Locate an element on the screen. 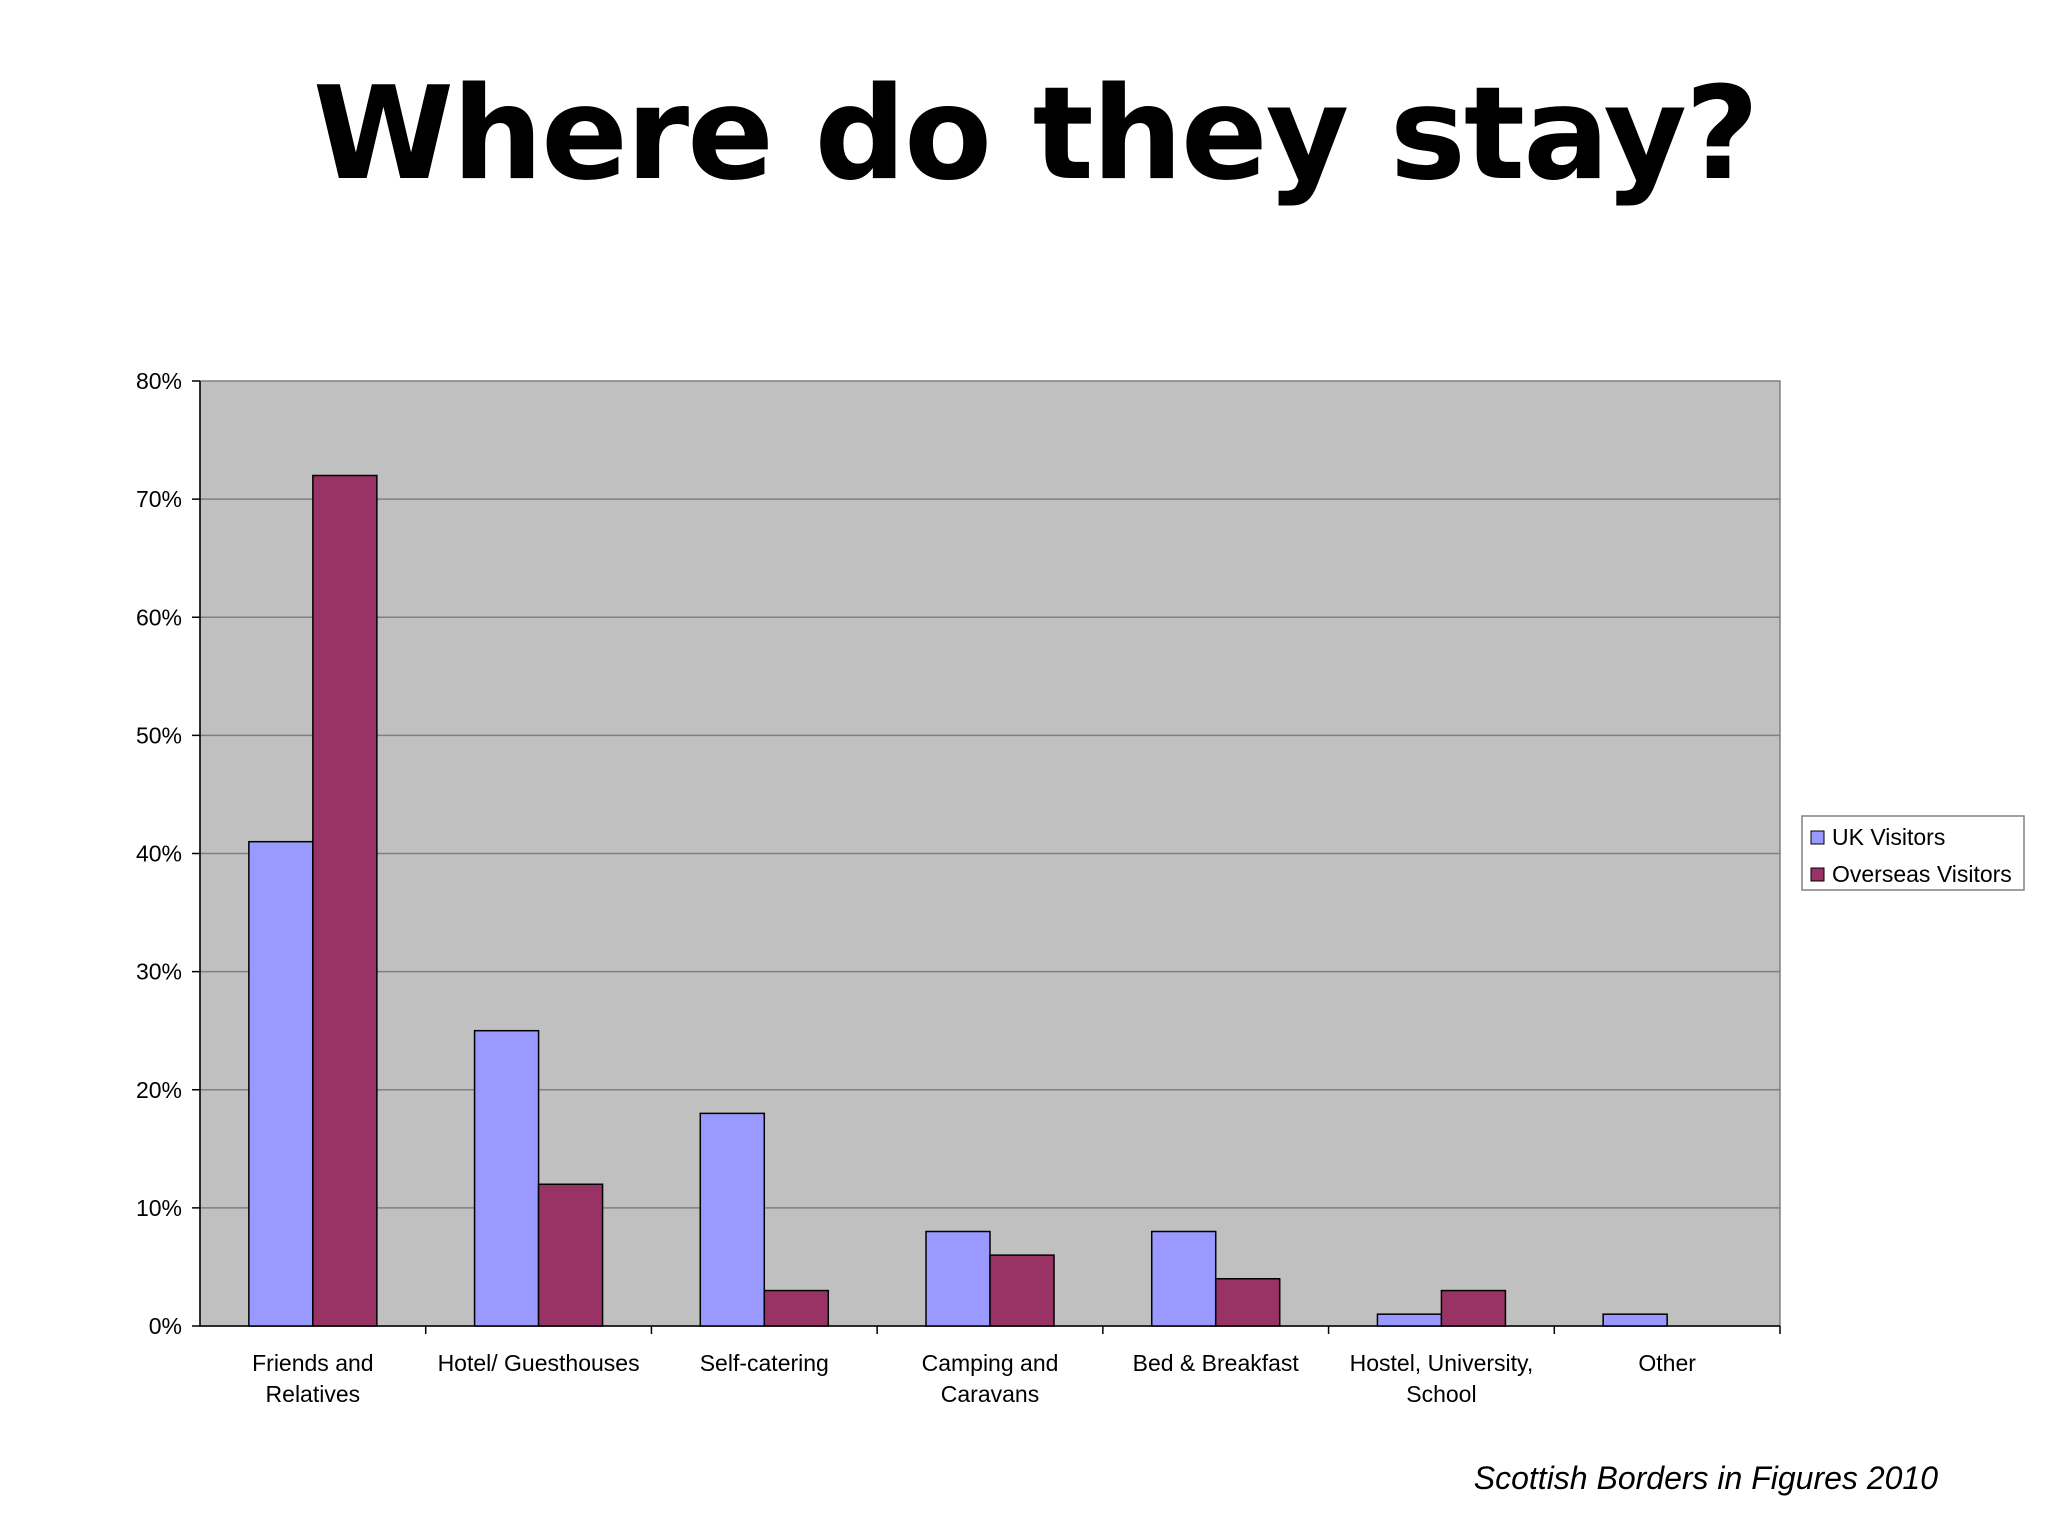 The image size is (2048, 1536). x-category-label: Caravans is located at coordinates (990, 1394).